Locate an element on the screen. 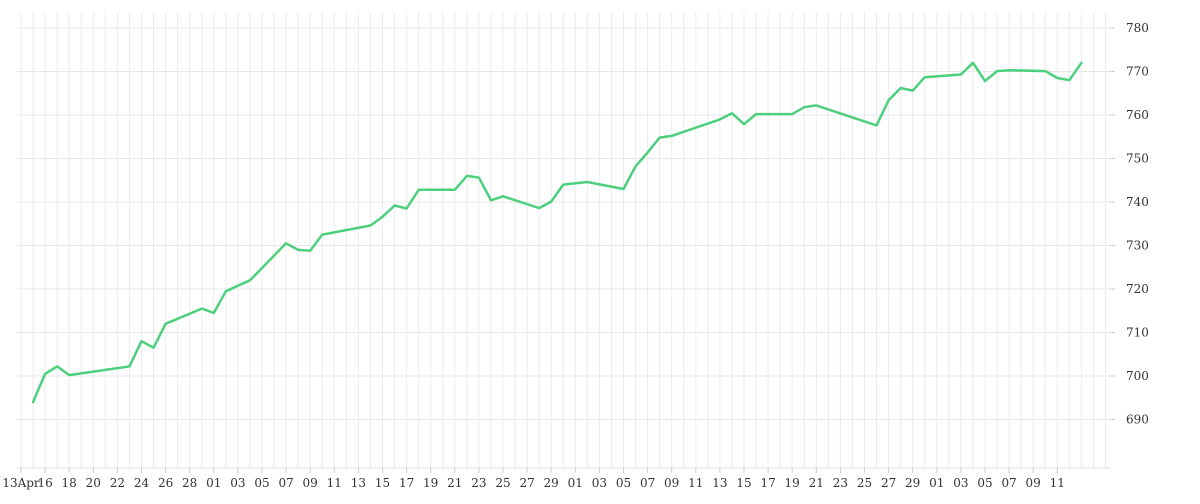 The width and height of the screenshot is (1200, 504). y-tick-label: 740 is located at coordinates (1137, 202).